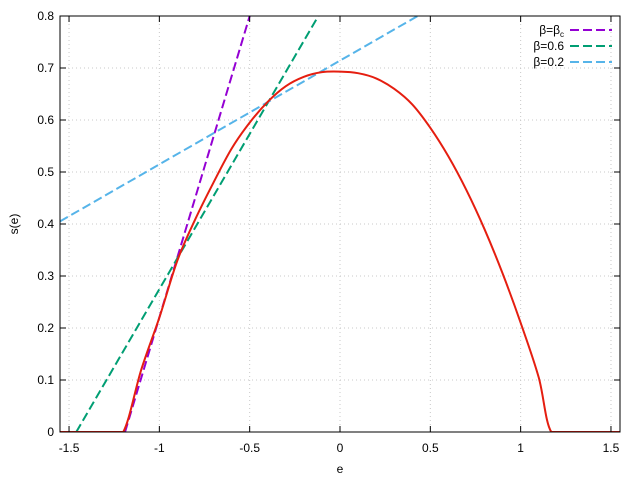 The image size is (640, 480). Describe the element at coordinates (14, 224) in the screenshot. I see `y-axis-label: s(e)` at that location.